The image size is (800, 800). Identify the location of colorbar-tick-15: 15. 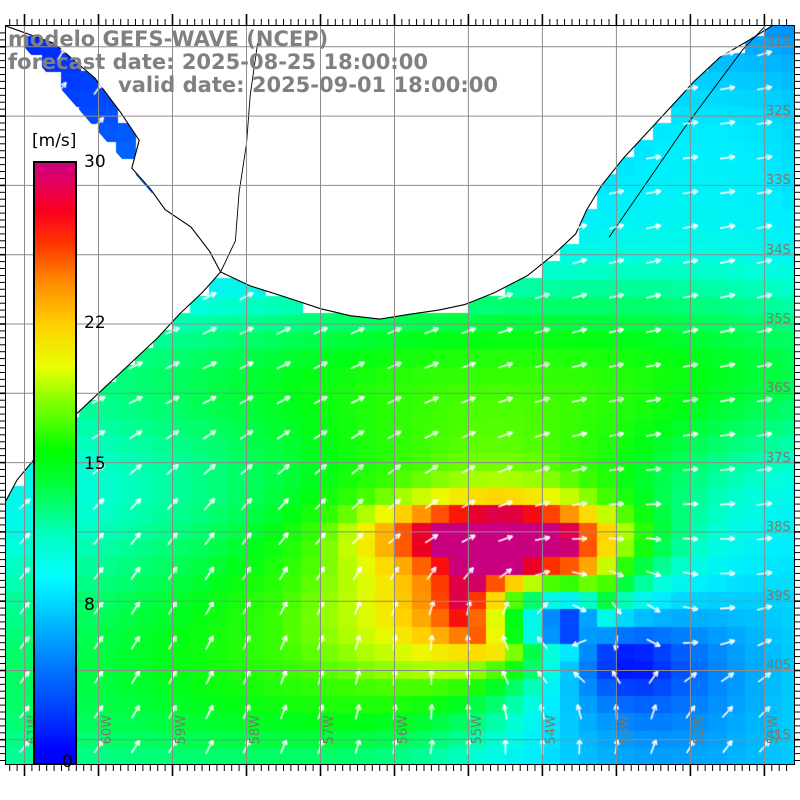
(95, 464).